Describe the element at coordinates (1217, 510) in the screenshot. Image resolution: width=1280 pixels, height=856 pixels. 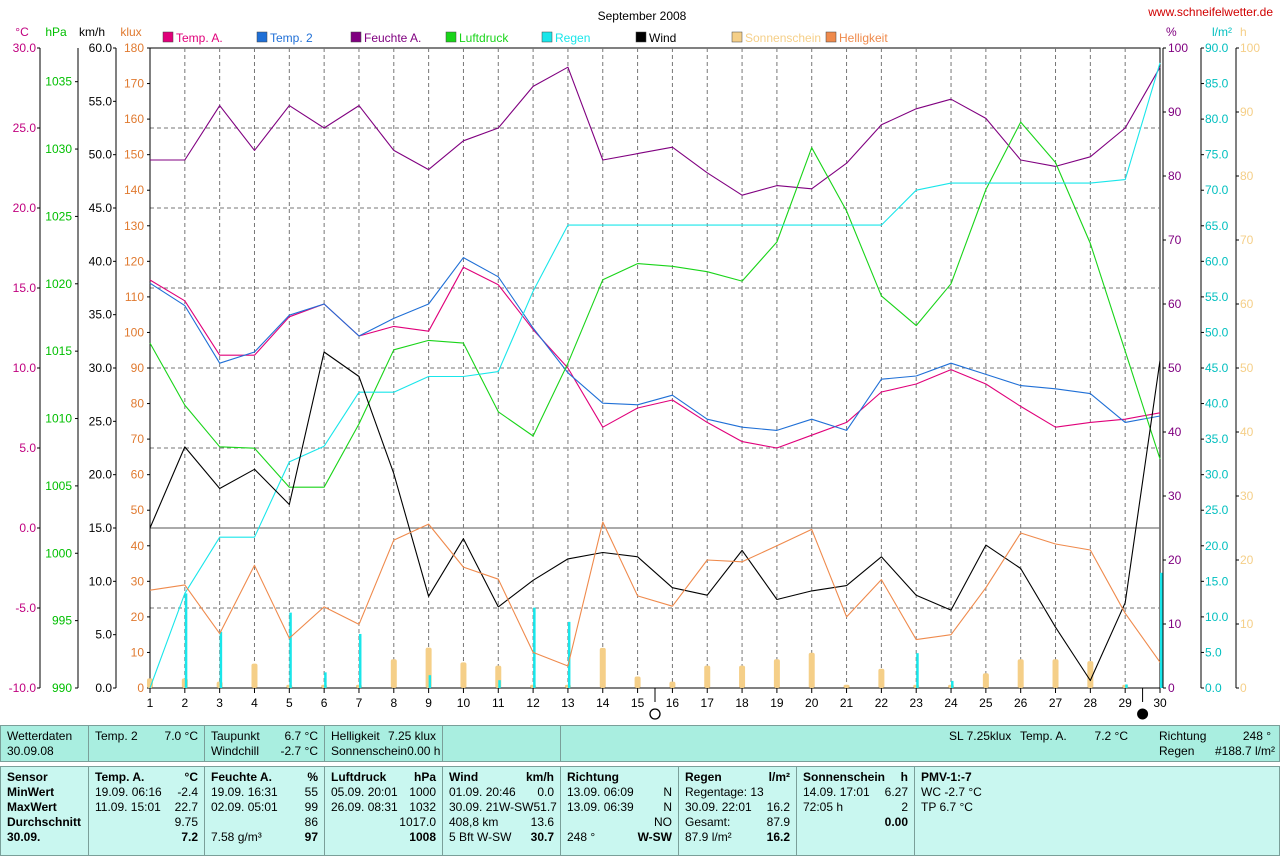
I see `y-tick-label-lm2: 25.0` at that location.